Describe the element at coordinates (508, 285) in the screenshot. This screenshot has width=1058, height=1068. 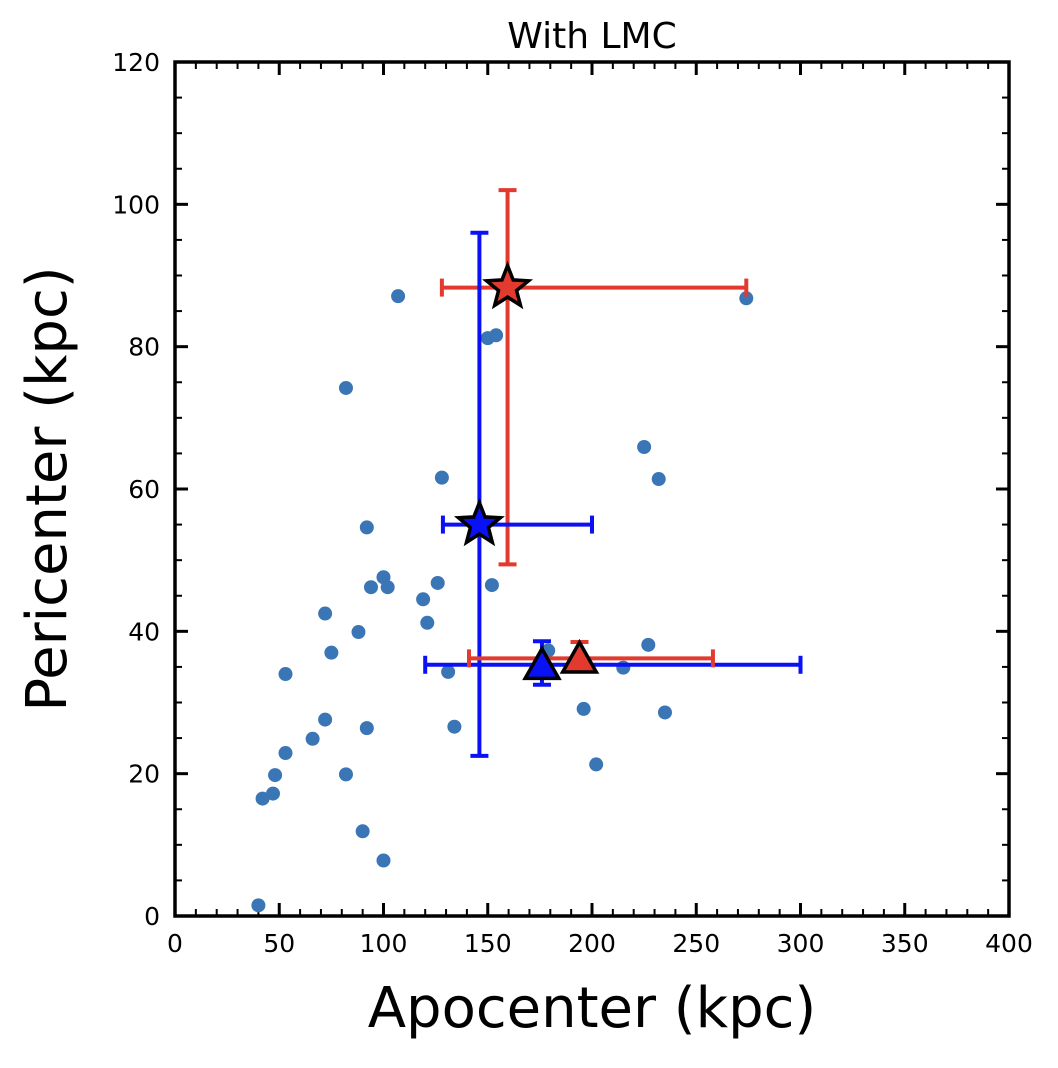
I see `red-star-marker` at that location.